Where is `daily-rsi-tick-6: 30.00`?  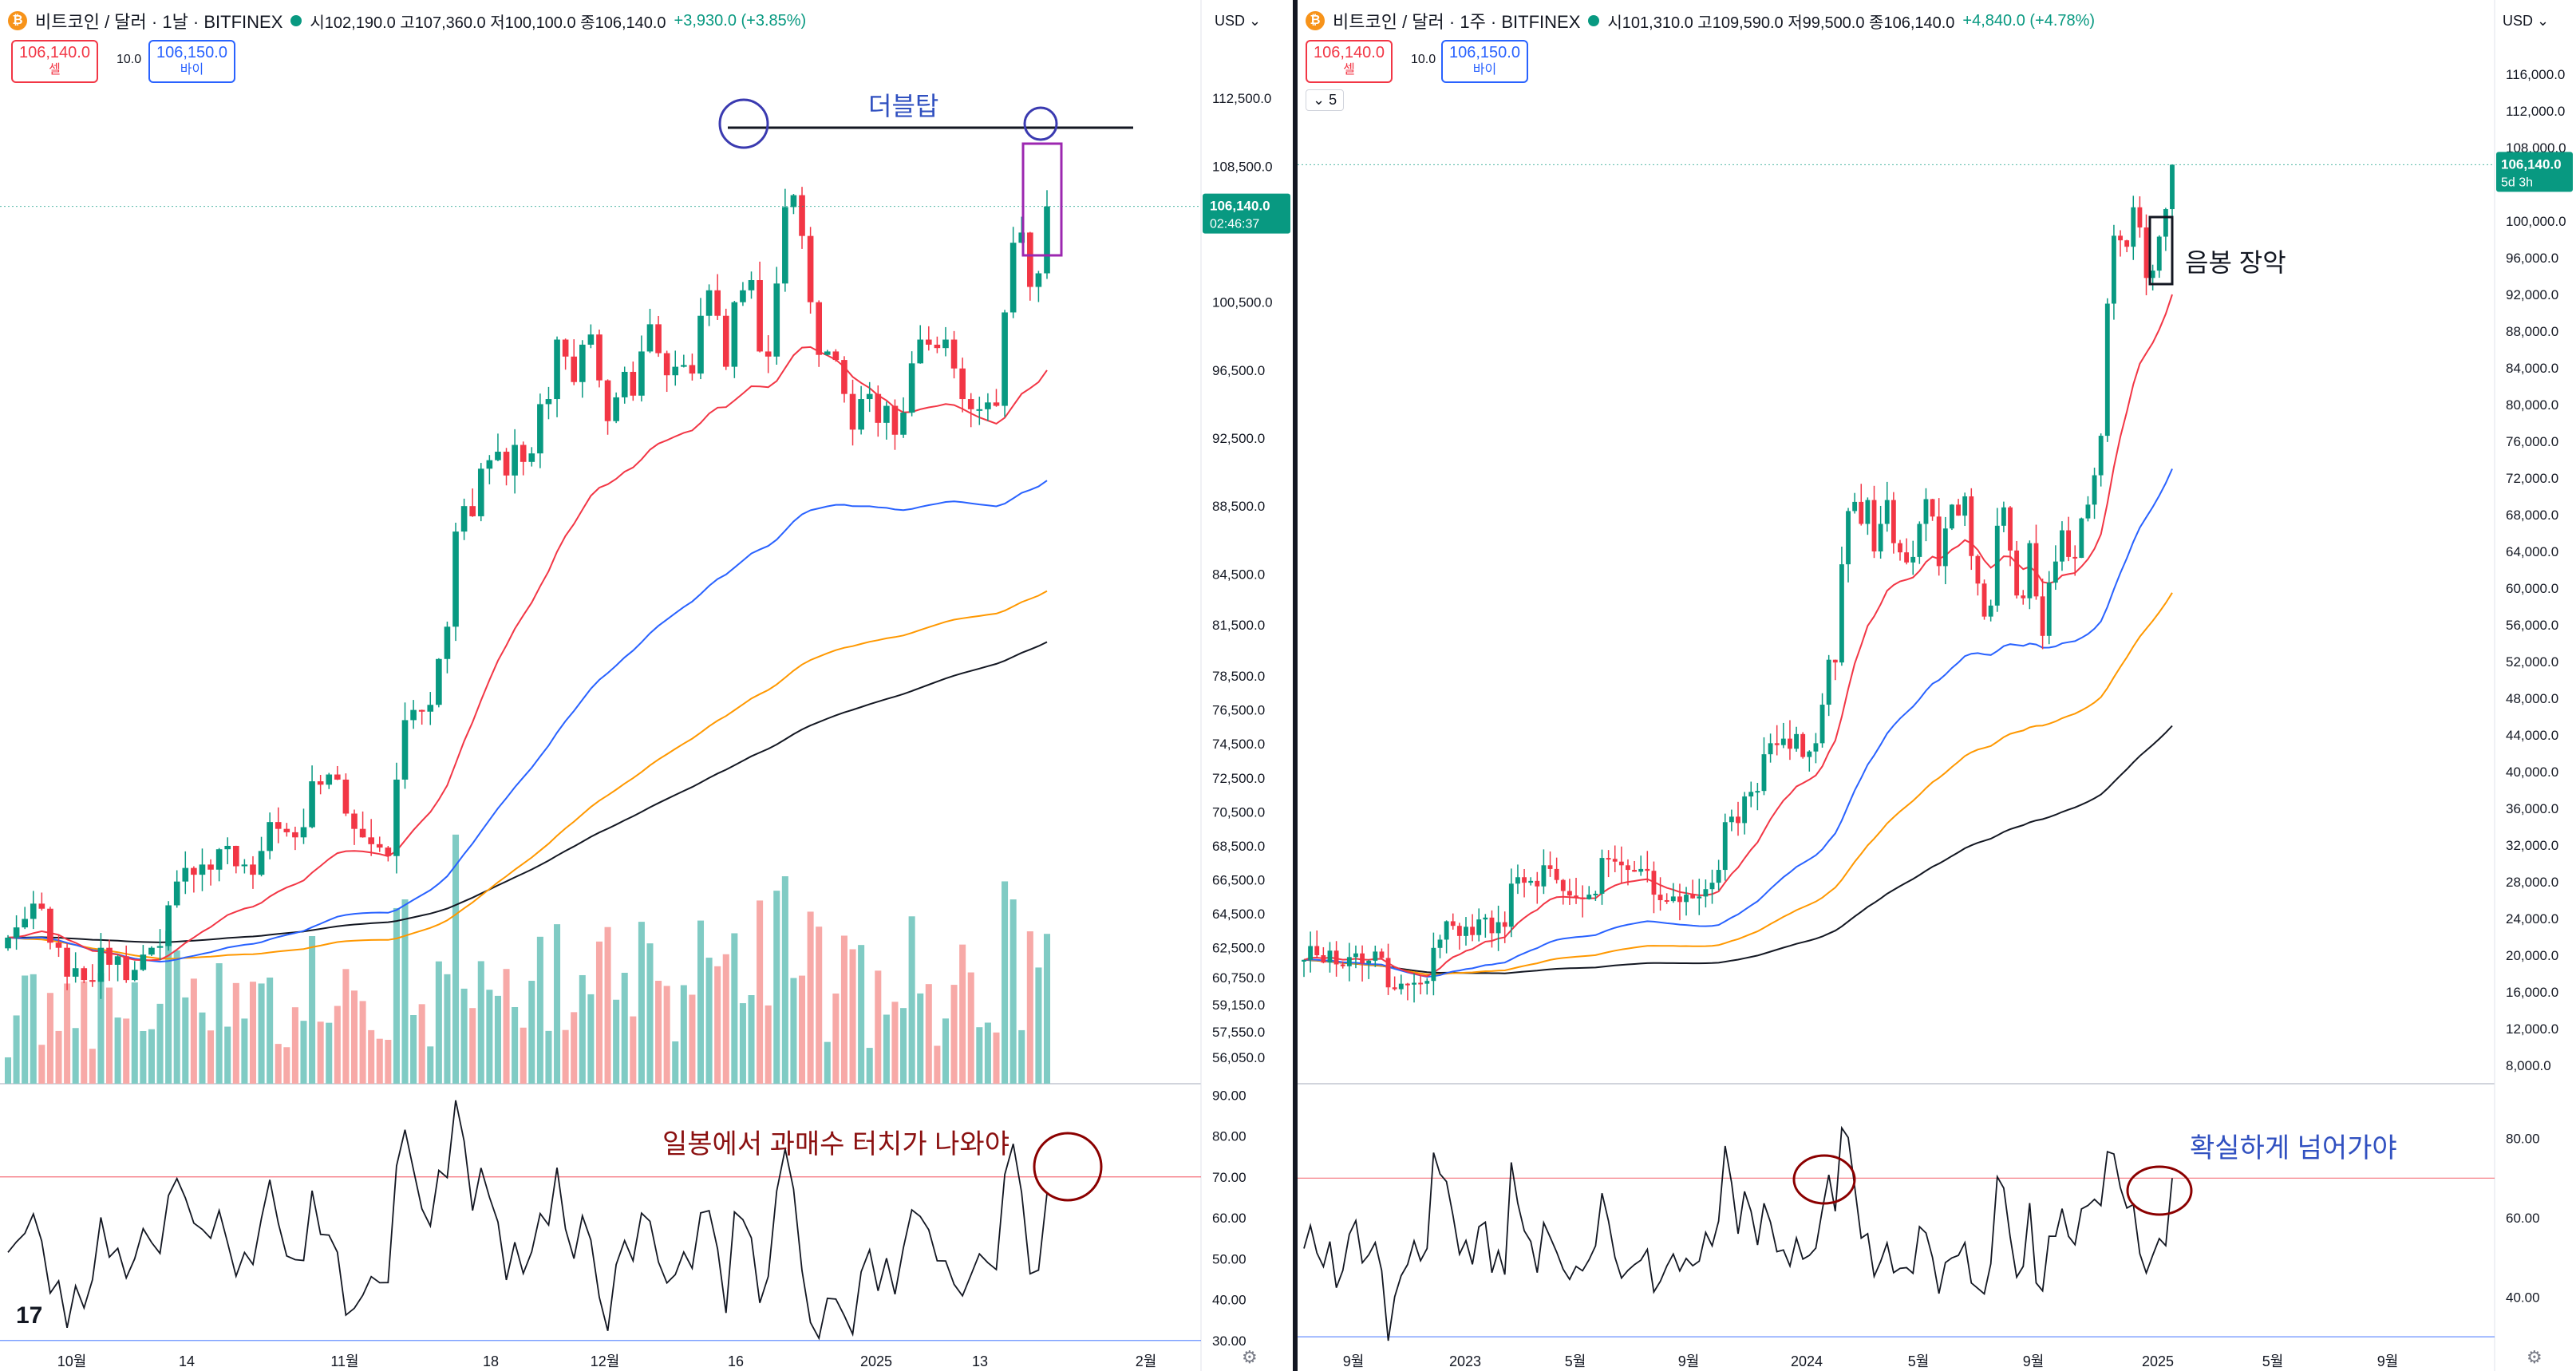 daily-rsi-tick-6: 30.00 is located at coordinates (1229, 1341).